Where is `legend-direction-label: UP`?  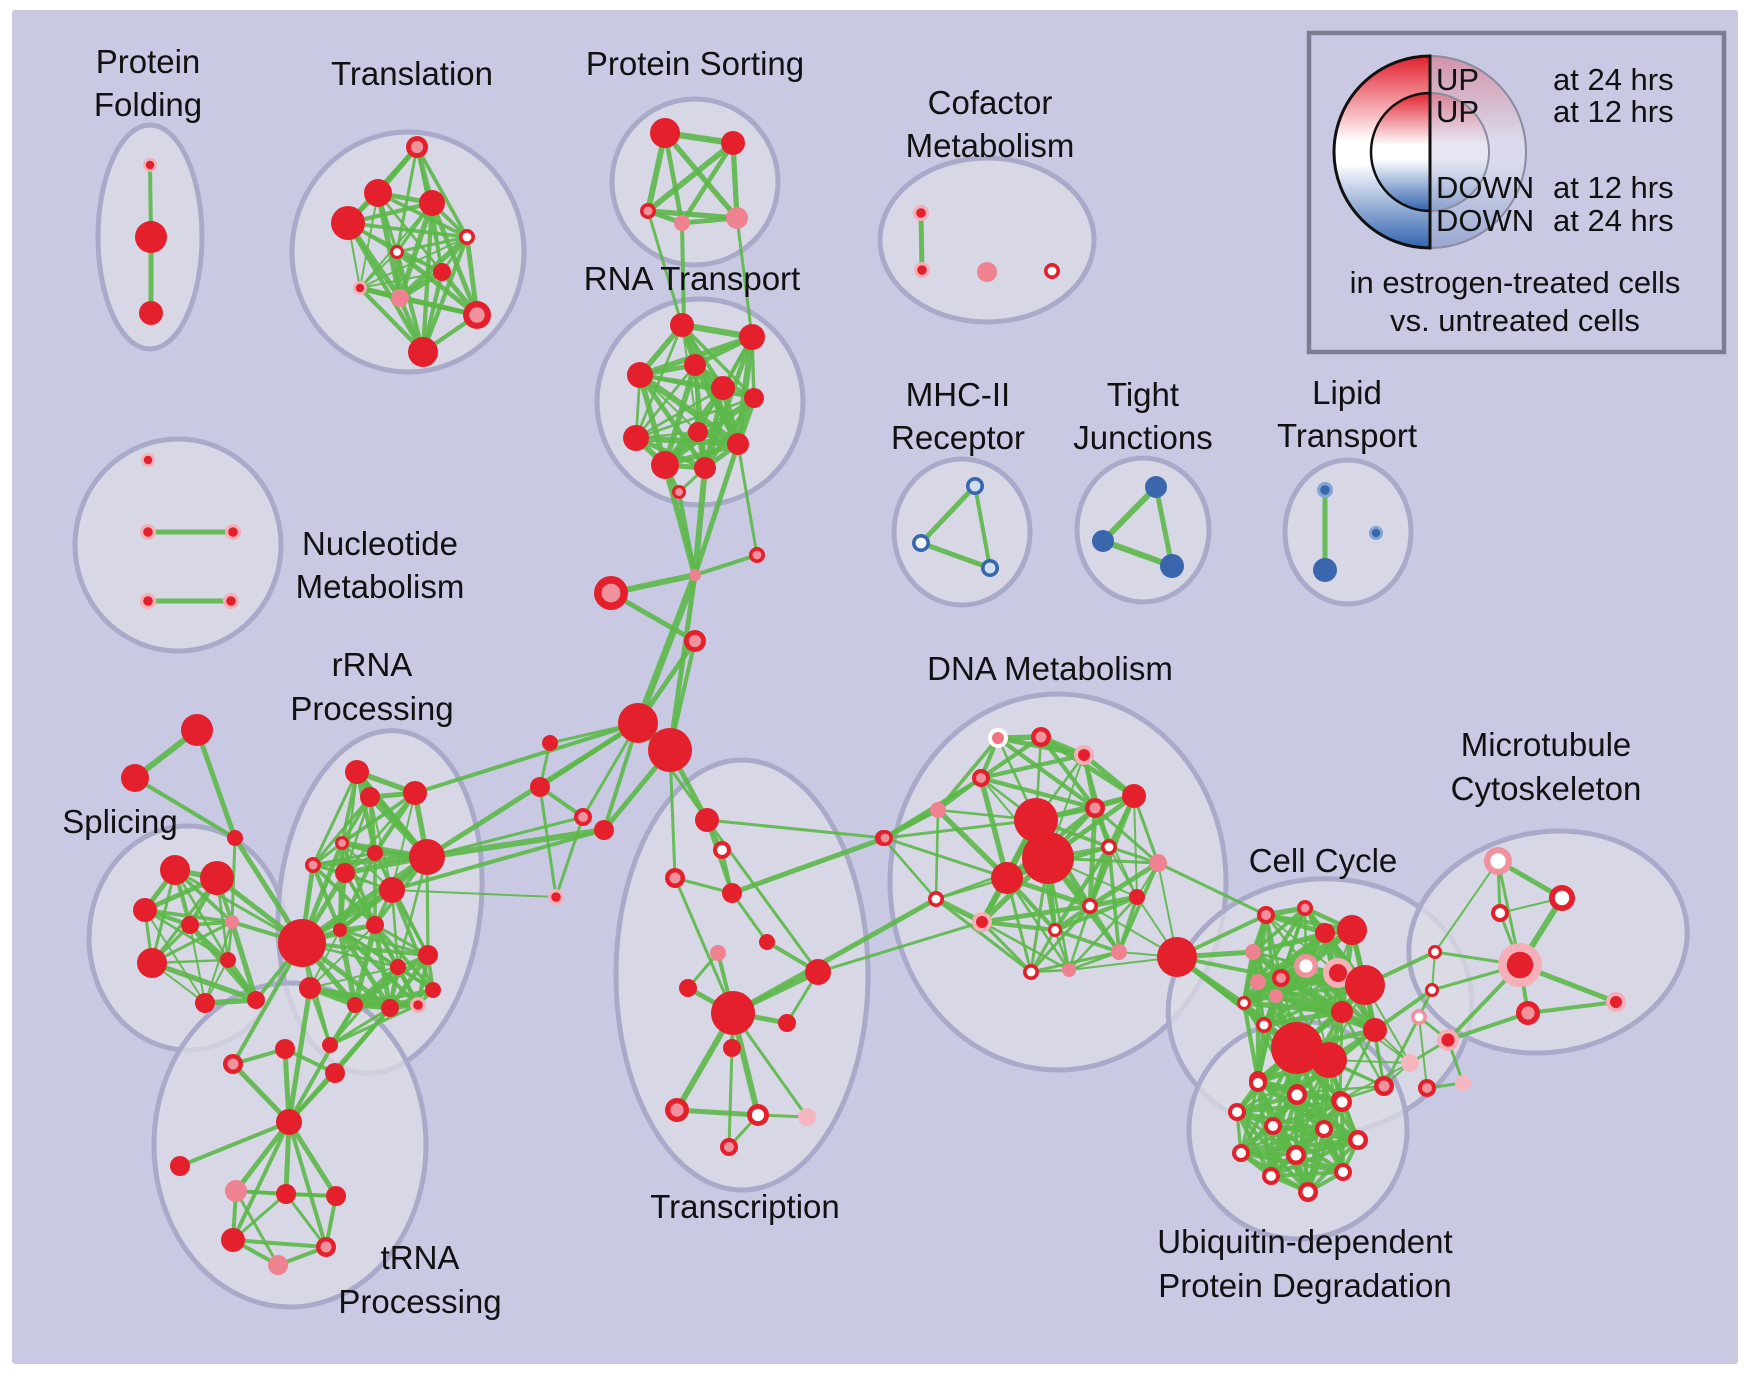
legend-direction-label: UP is located at coordinates (1457, 111).